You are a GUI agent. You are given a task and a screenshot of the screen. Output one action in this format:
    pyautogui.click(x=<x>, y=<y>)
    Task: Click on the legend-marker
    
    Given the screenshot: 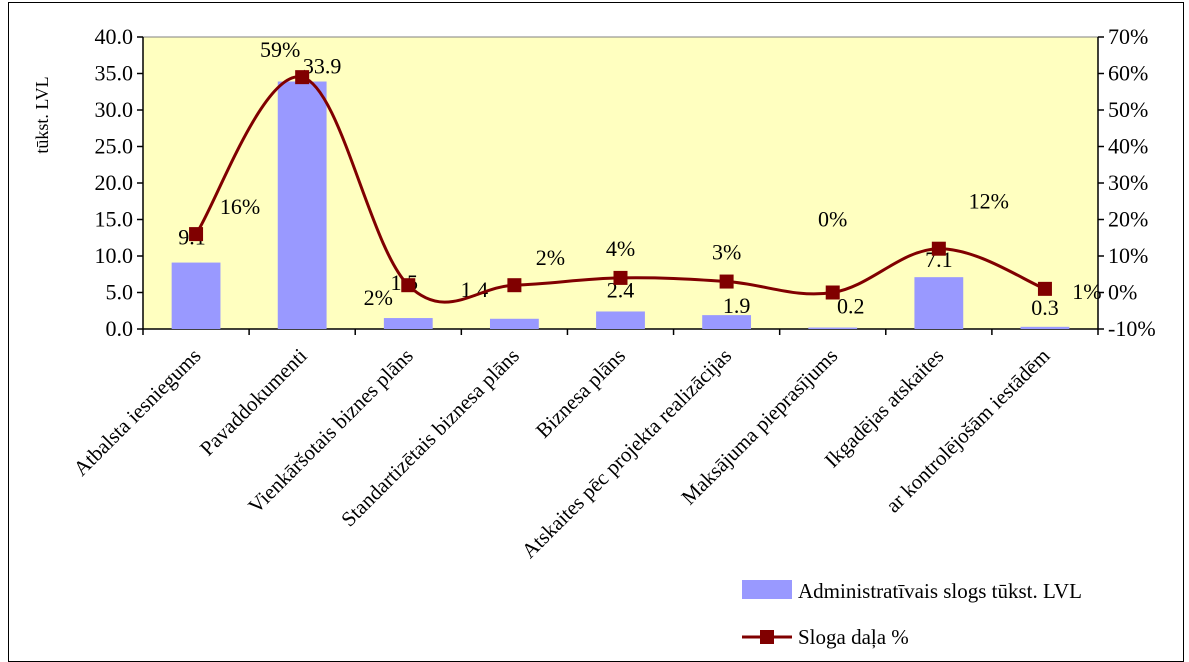 What is the action you would take?
    pyautogui.click(x=767, y=637)
    